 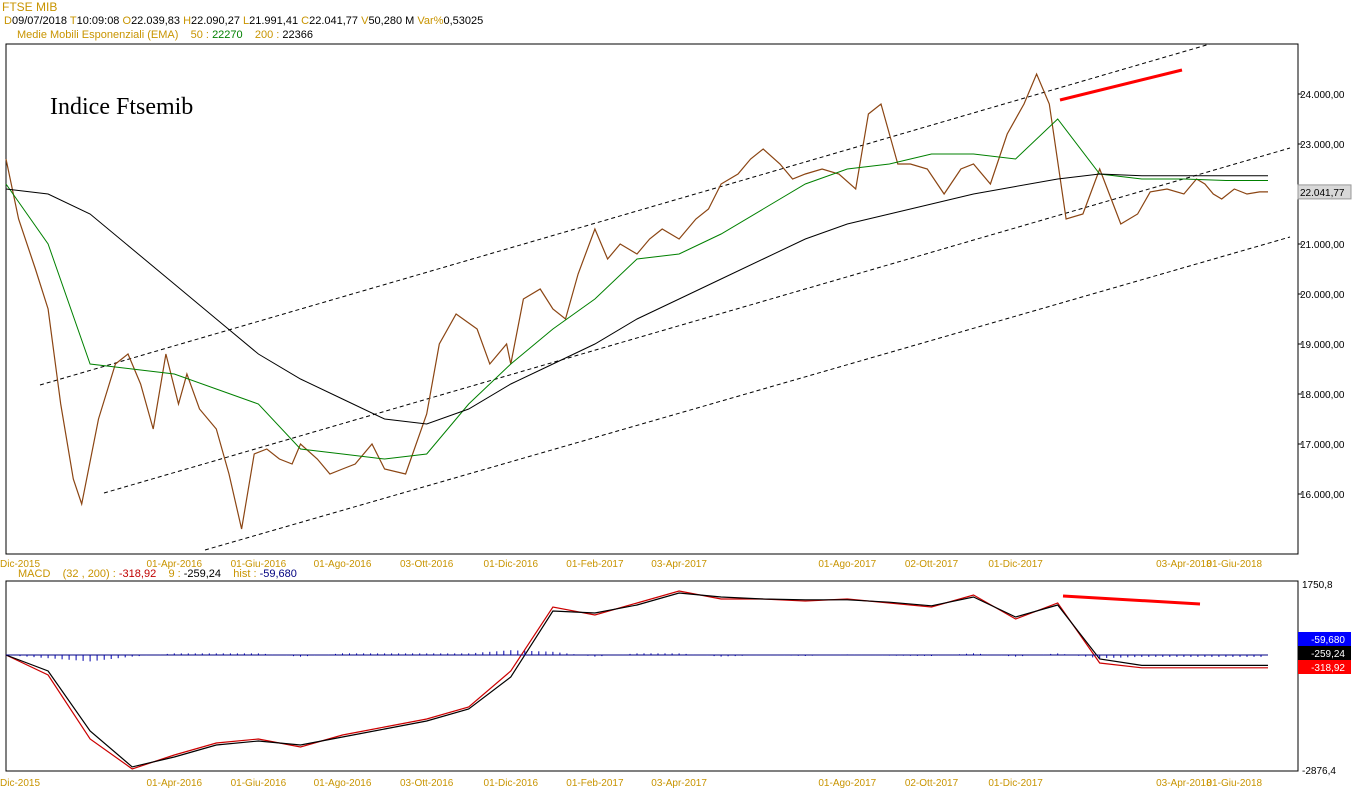 I want to click on macd-y-axis: 1750,8 -2876,4 -59,680 -259,24 -318,92, so click(x=1324, y=678).